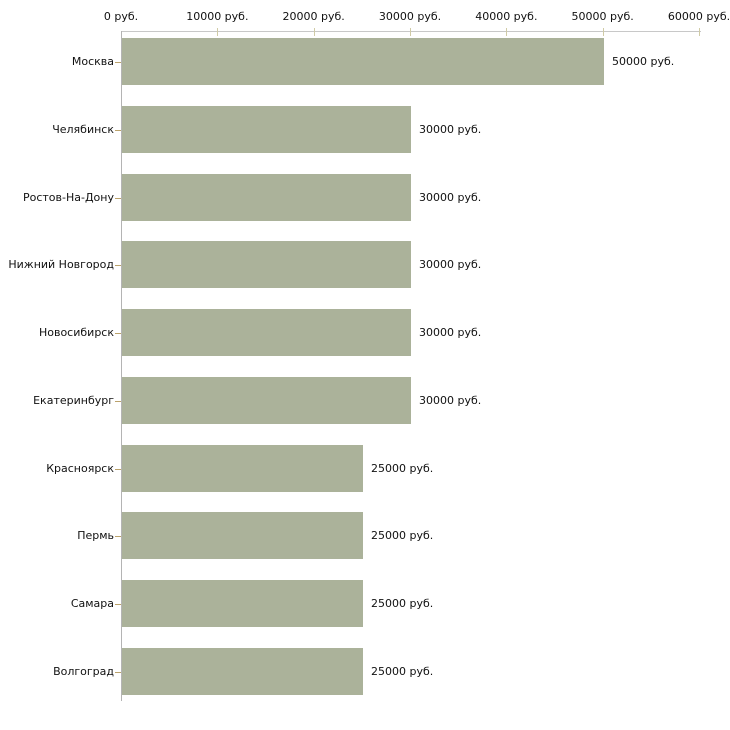 This screenshot has width=730, height=730. Describe the element at coordinates (217, 16) in the screenshot. I see `x-axis-tick-label: 10000 руб.` at that location.